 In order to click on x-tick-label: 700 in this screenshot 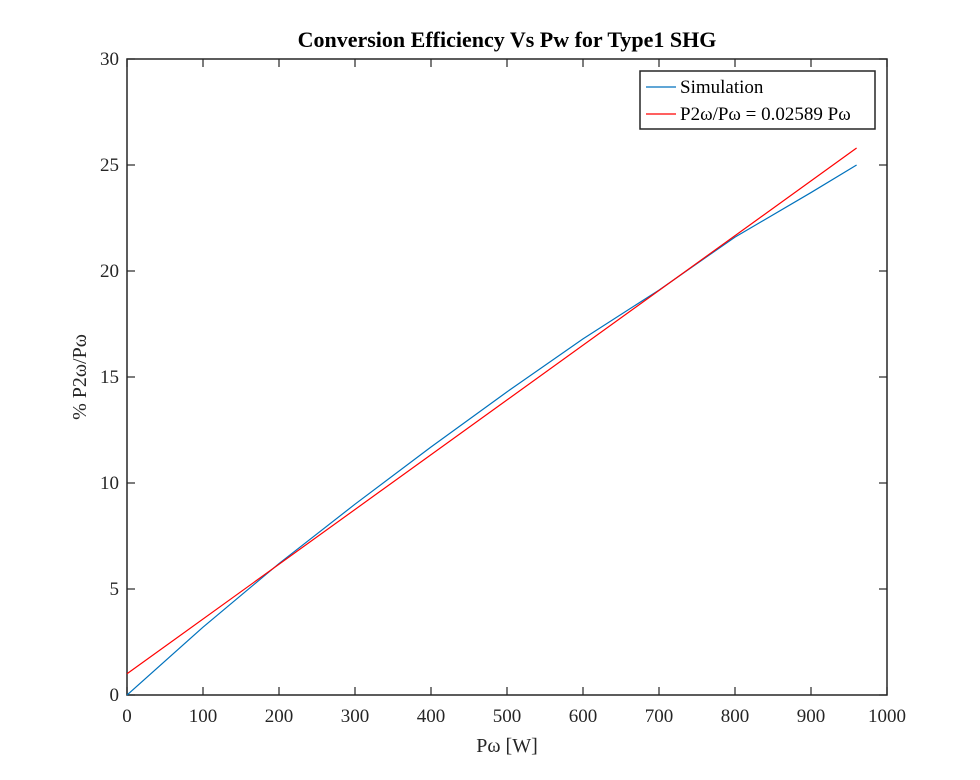, I will do `click(659, 716)`.